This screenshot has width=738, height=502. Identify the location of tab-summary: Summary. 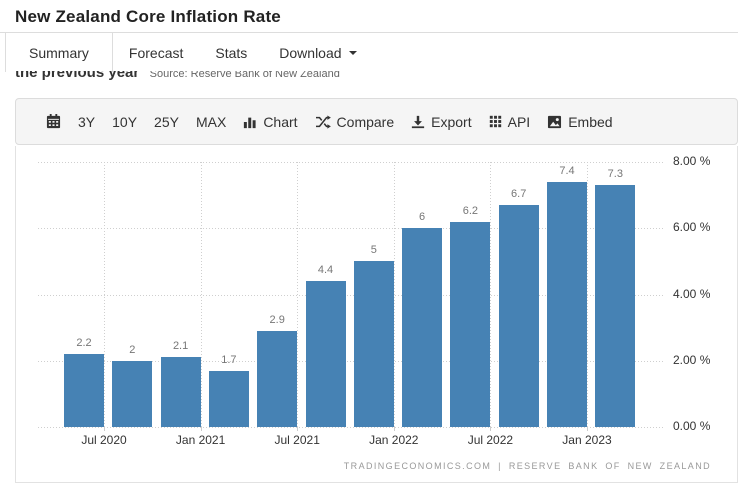
(59, 52).